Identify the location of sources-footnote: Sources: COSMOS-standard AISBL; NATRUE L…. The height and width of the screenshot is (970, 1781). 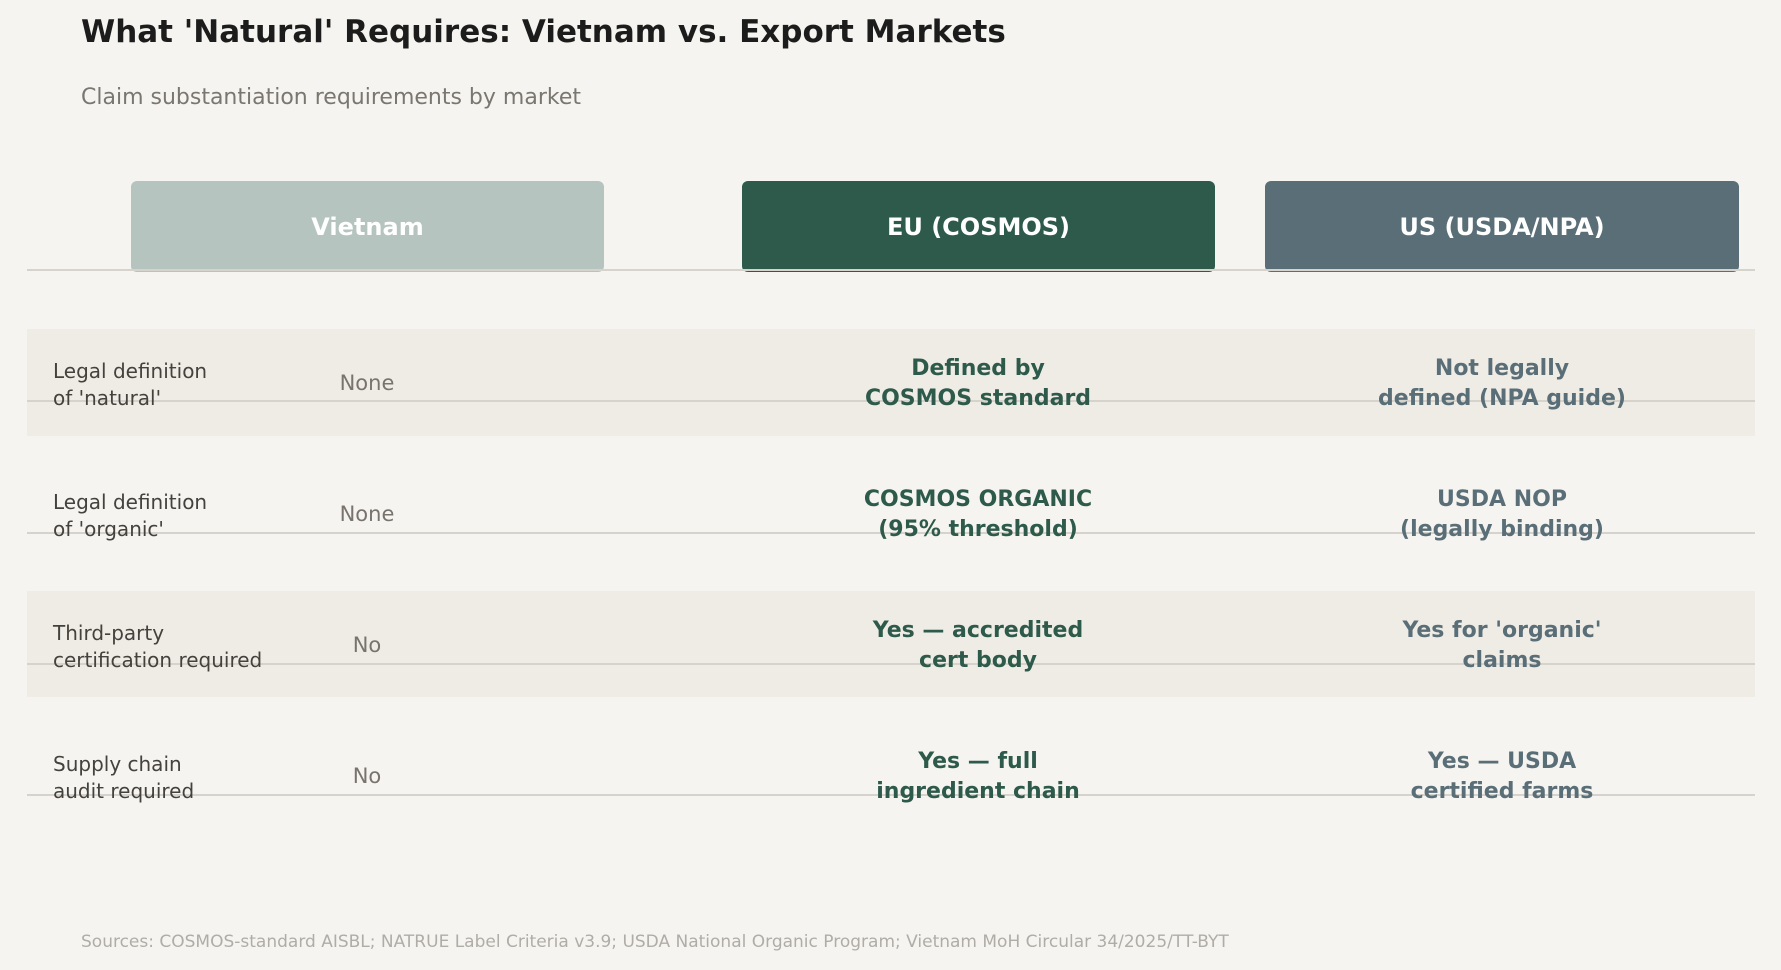
(655, 942).